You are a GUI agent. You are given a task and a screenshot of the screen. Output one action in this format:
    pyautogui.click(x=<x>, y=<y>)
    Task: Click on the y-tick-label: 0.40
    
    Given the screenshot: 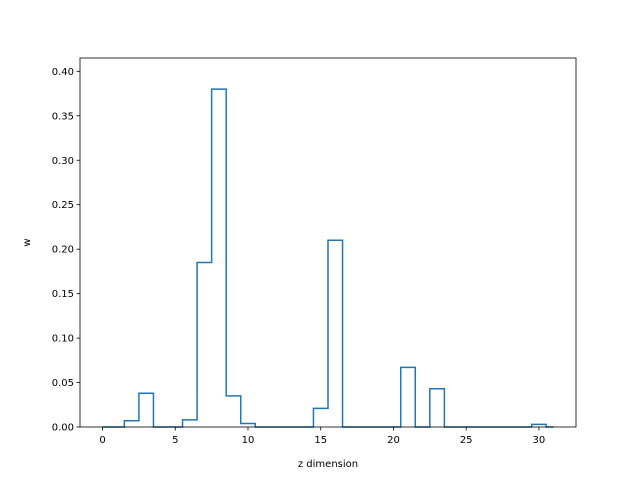 What is the action you would take?
    pyautogui.click(x=63, y=72)
    